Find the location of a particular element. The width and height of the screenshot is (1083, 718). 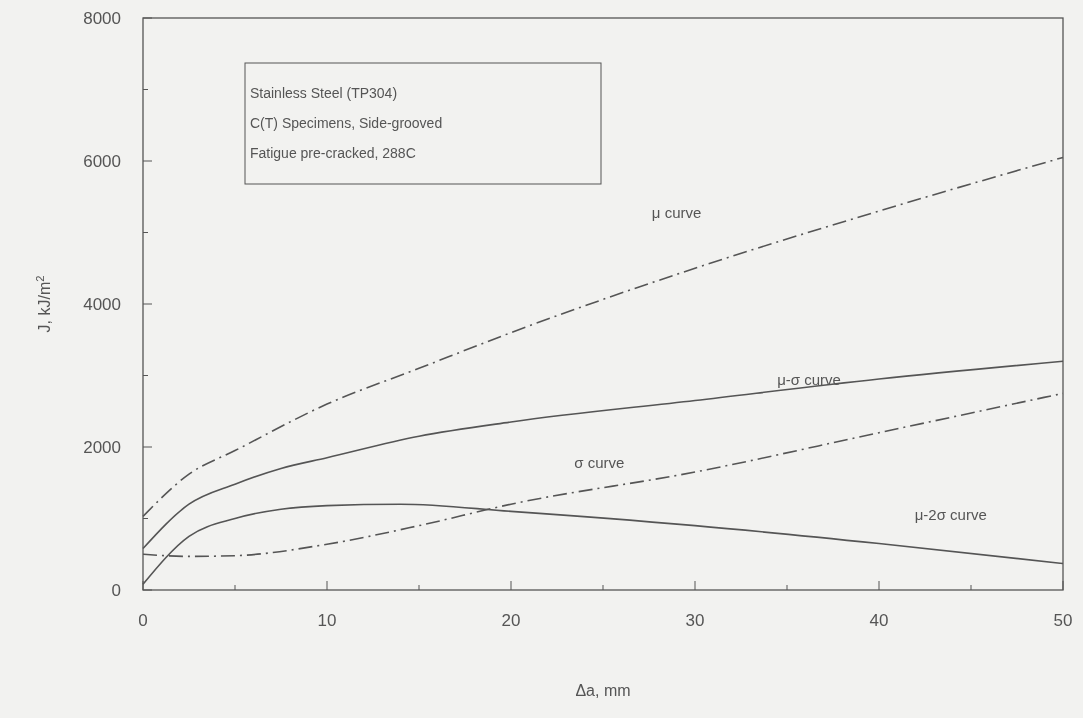

x-tick-label: 20 is located at coordinates (511, 620).